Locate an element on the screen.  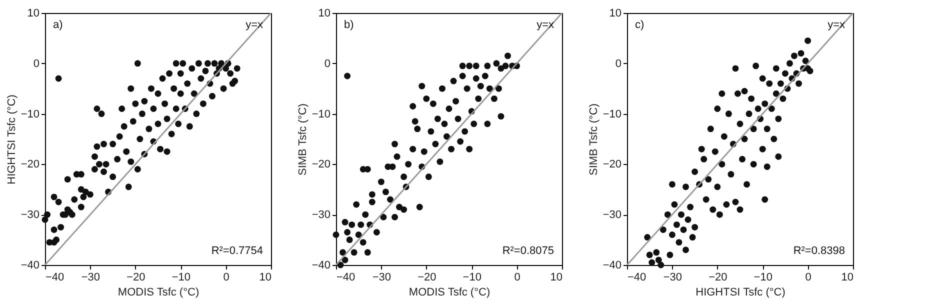
annotation: a) is located at coordinates (58, 25).